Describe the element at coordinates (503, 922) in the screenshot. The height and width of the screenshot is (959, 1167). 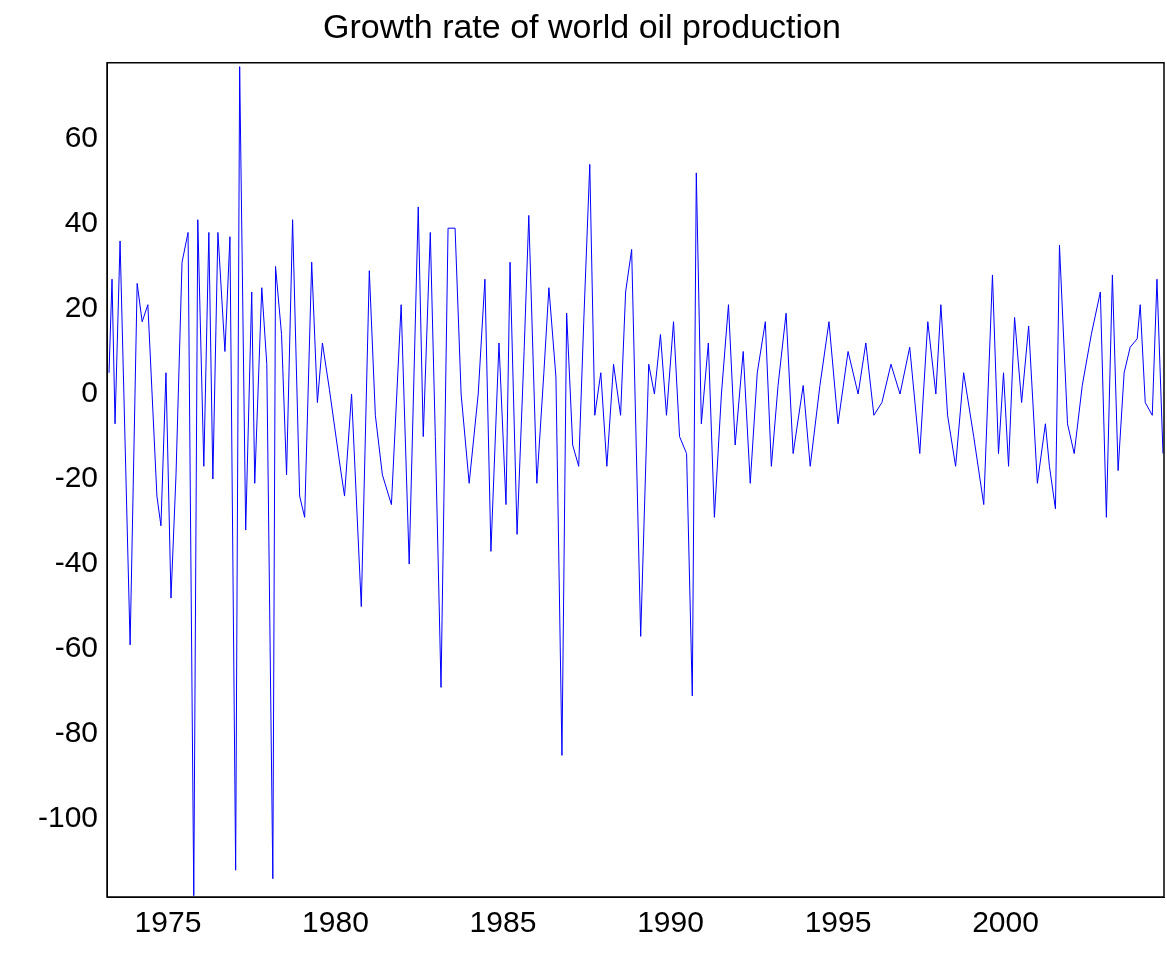
I see `x-tick-label: 1985` at that location.